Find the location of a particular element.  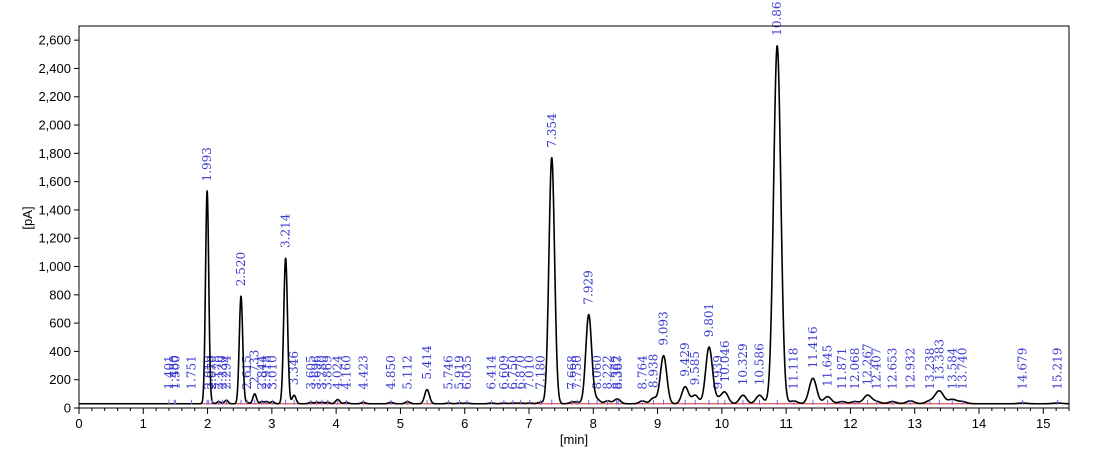

peak-label: 9.801 is located at coordinates (709, 320).